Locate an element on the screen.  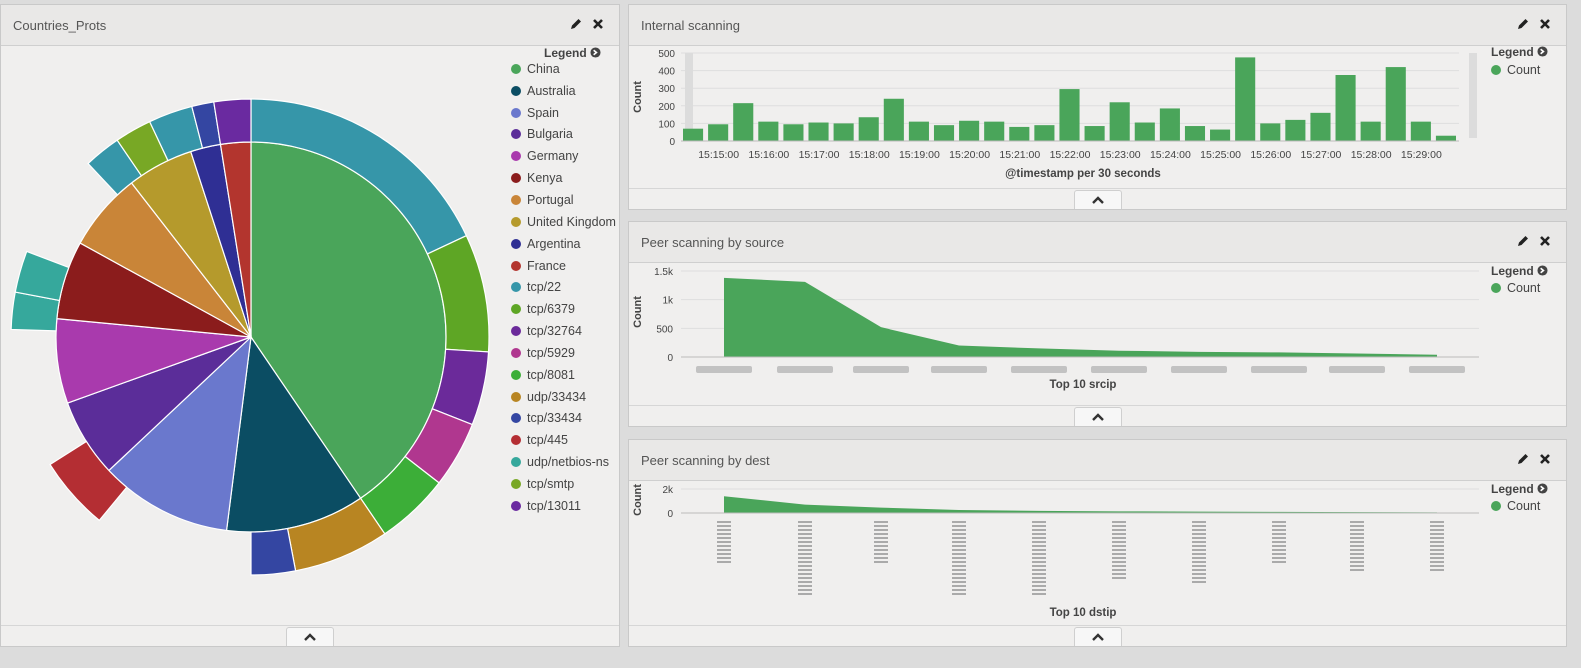
panel-title: Peer scanning by source is located at coordinates (713, 242).